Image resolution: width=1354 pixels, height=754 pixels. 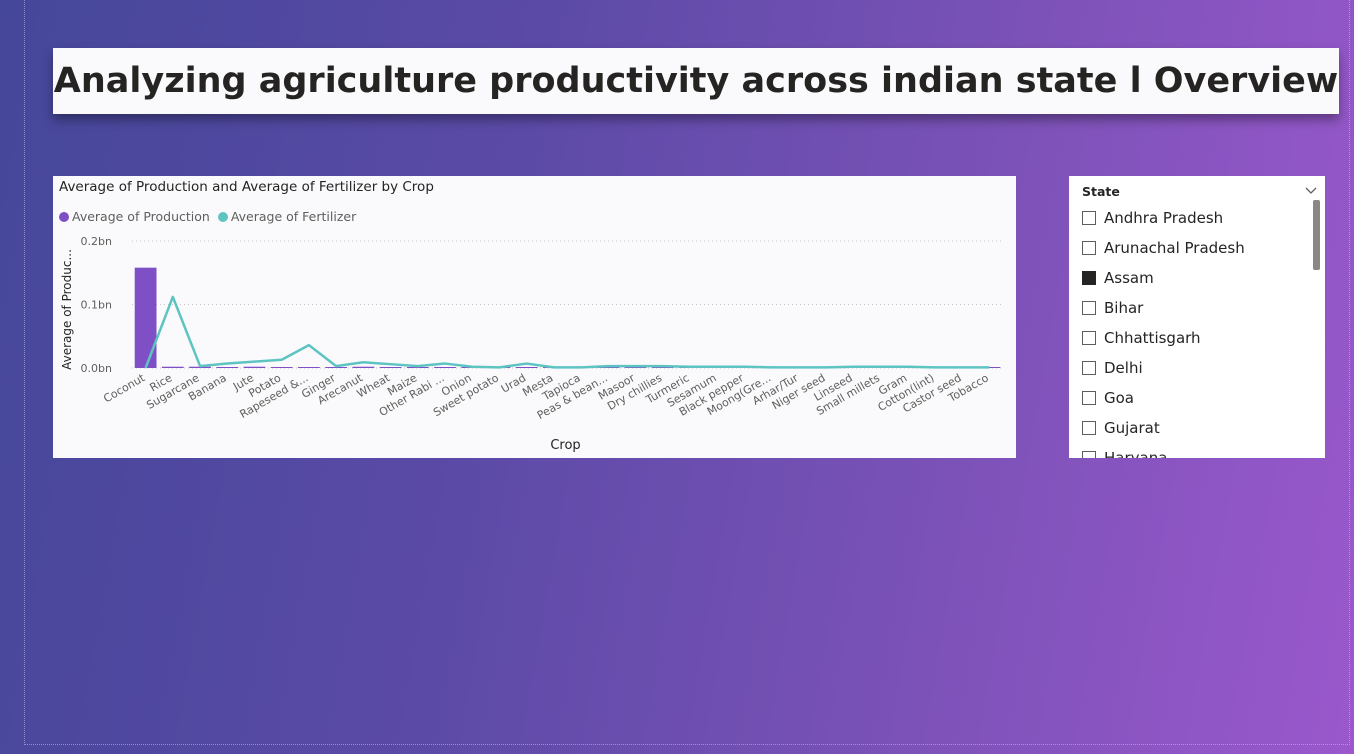 What do you see at coordinates (1164, 218) in the screenshot?
I see `slicer-item-label: Andhra Pradesh` at bounding box center [1164, 218].